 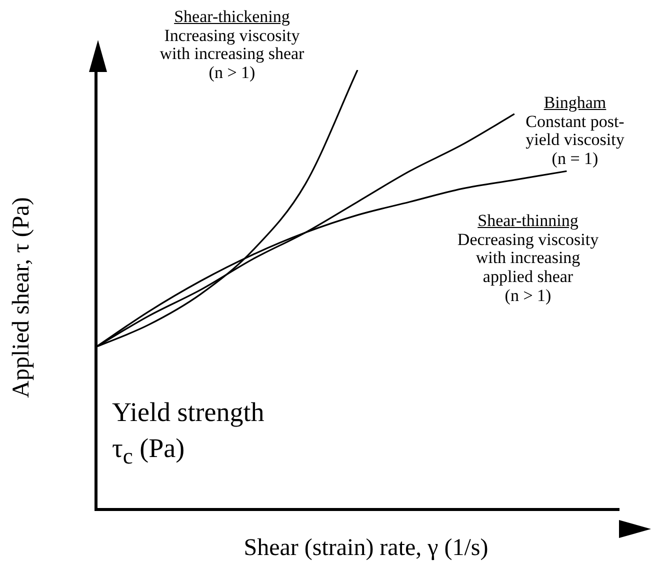 What do you see at coordinates (366, 548) in the screenshot?
I see `x-axis-title: Shear (strain) rate, γ (1/s)` at bounding box center [366, 548].